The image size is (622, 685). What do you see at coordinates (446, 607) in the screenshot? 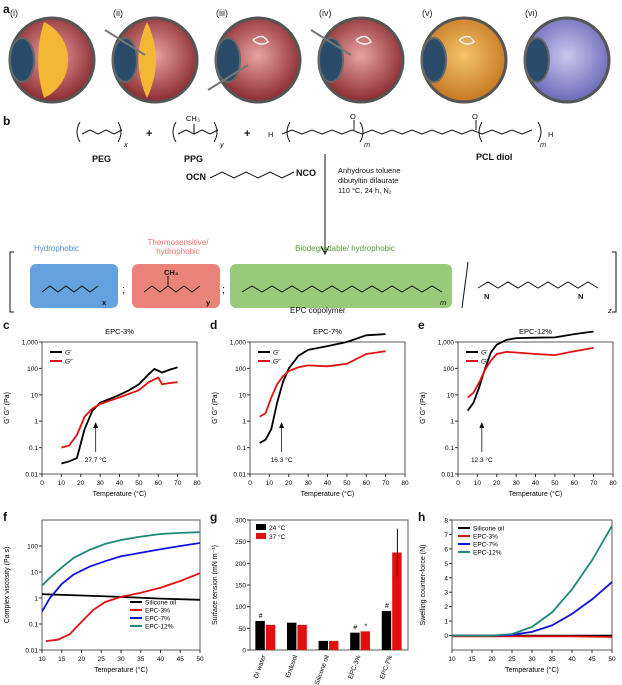
I see `y-tick-label: 2` at bounding box center [446, 607].